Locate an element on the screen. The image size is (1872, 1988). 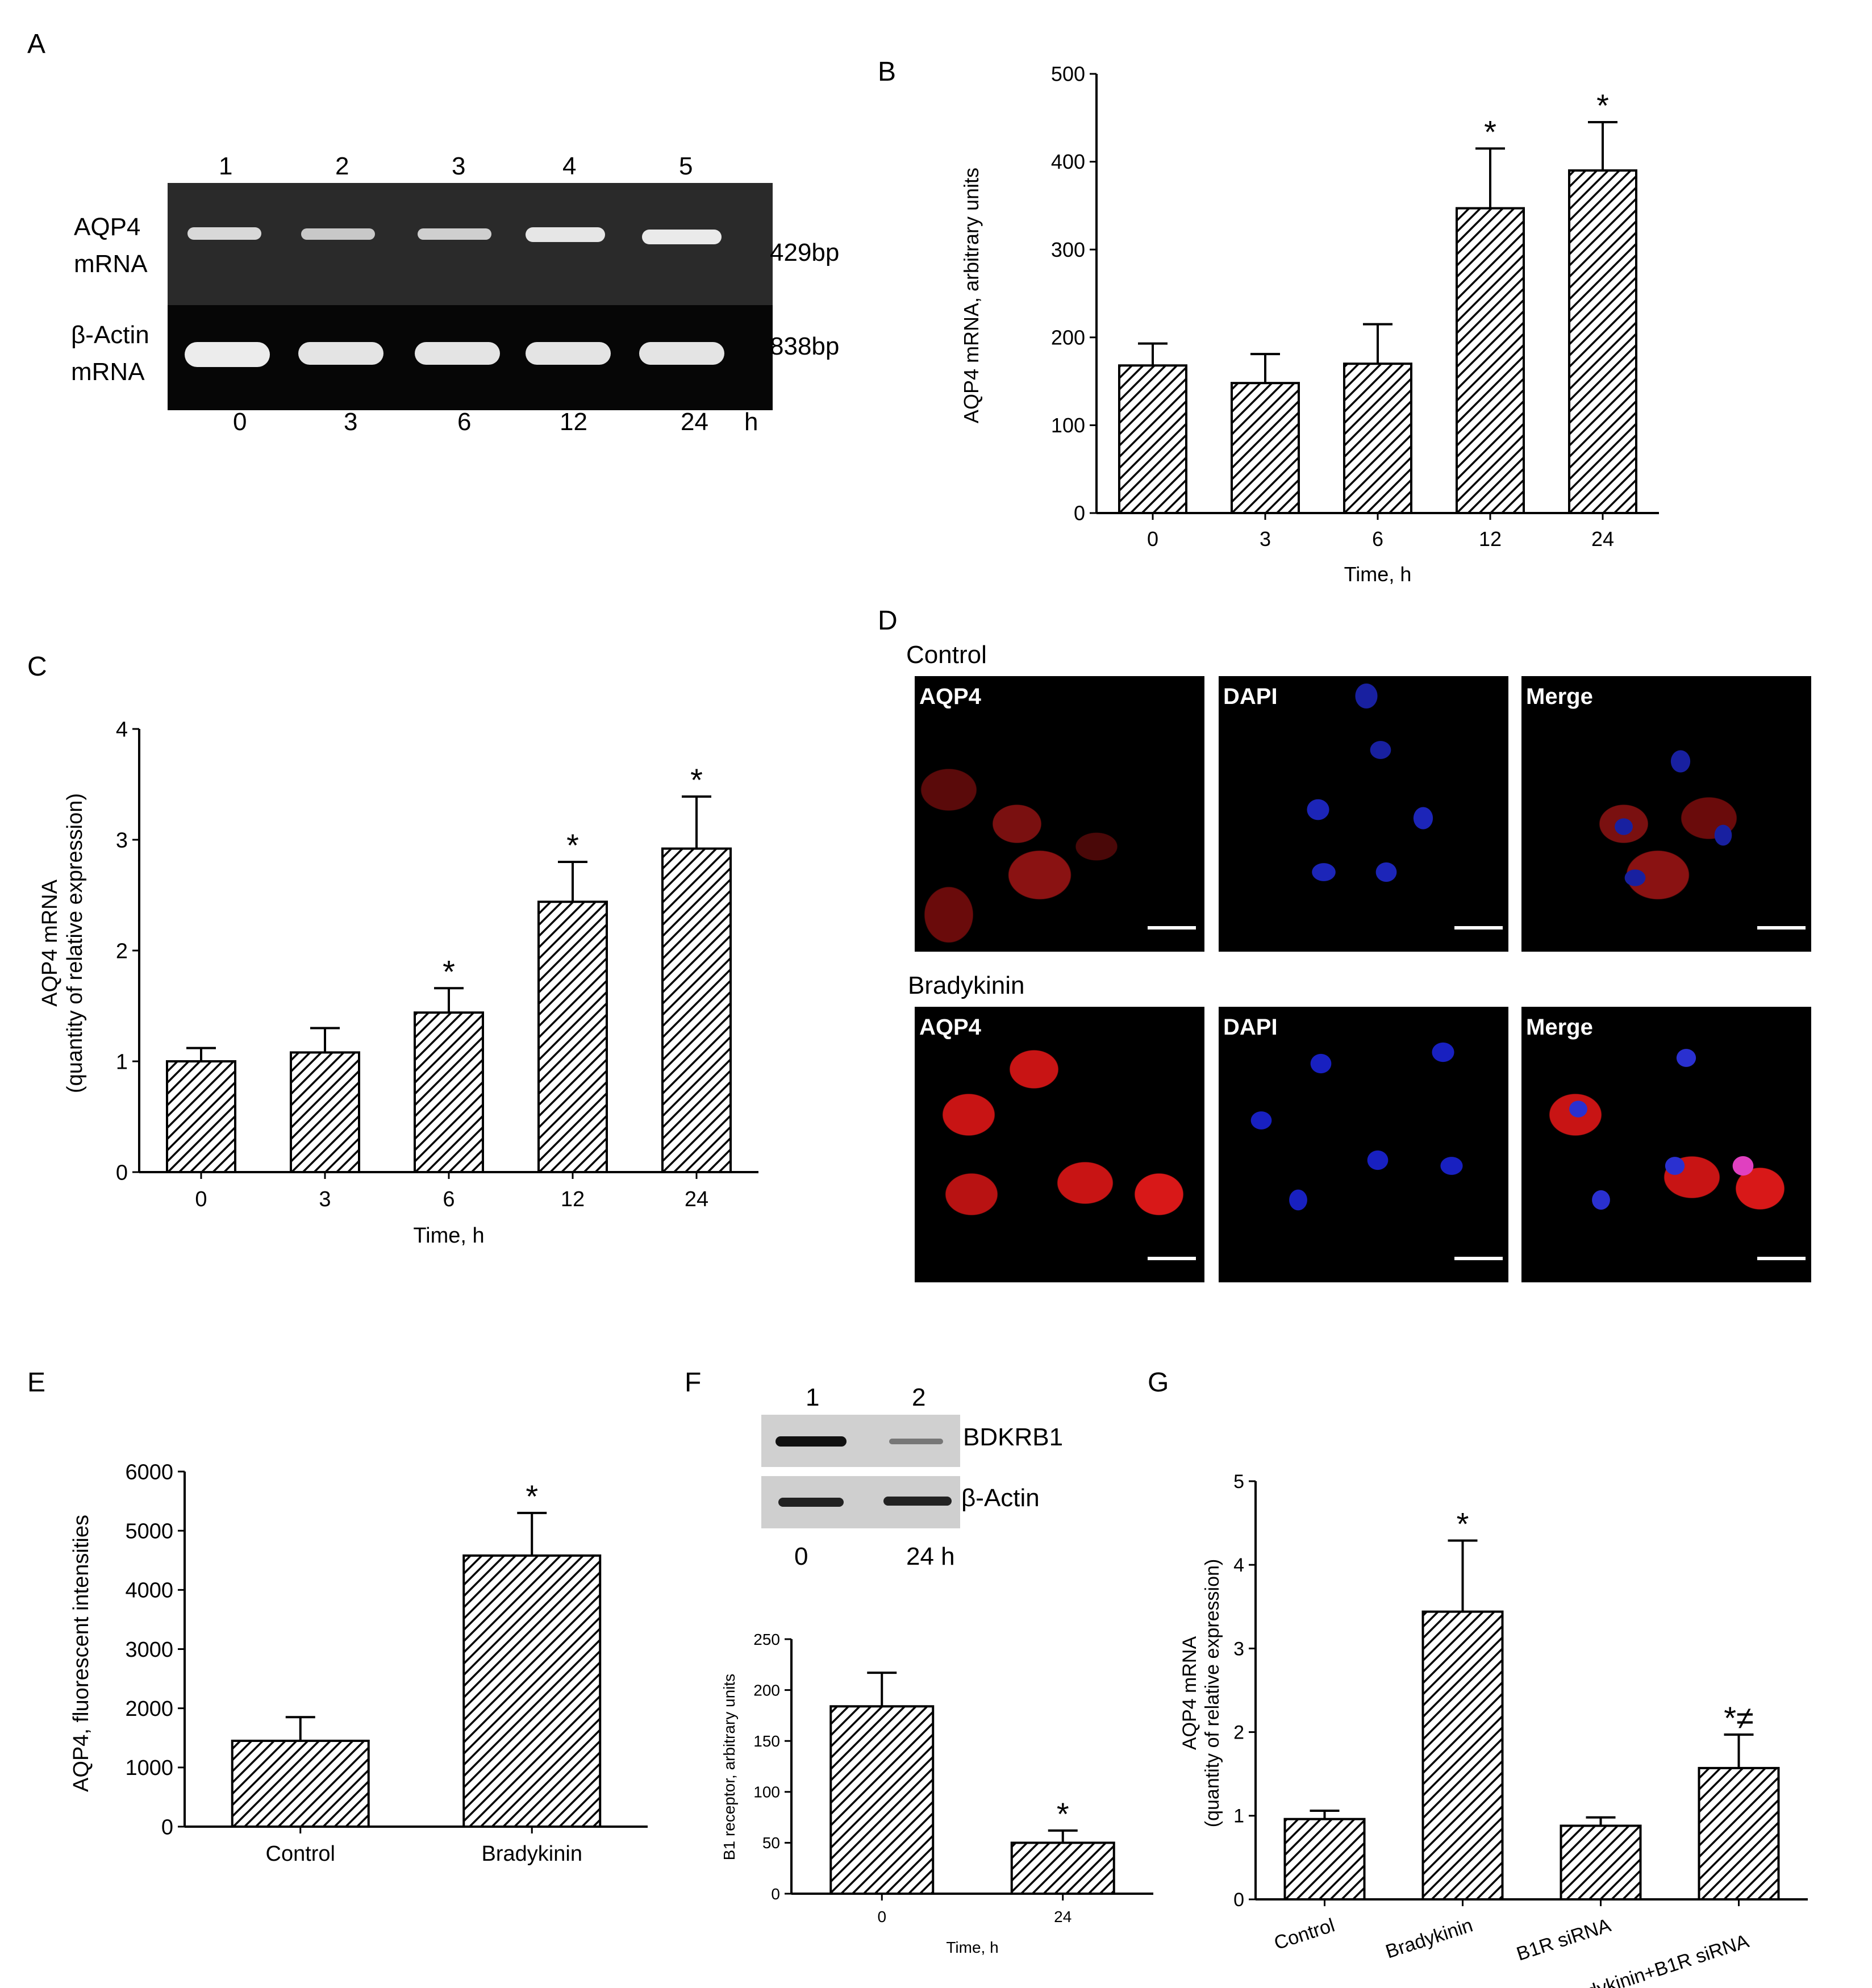
time-unit: h is located at coordinates (751, 422).